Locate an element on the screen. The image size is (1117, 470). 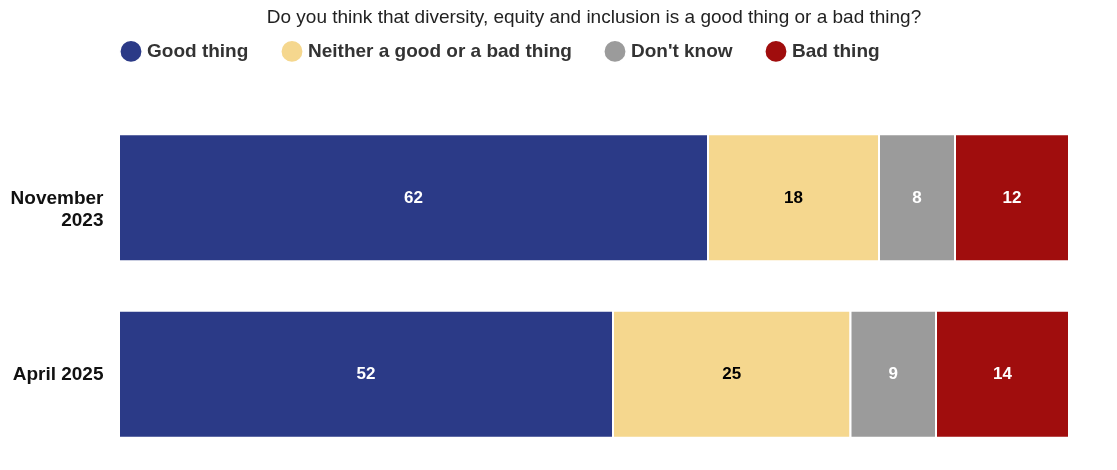
legend-label: Neither a good or a bad thing is located at coordinates (440, 51).